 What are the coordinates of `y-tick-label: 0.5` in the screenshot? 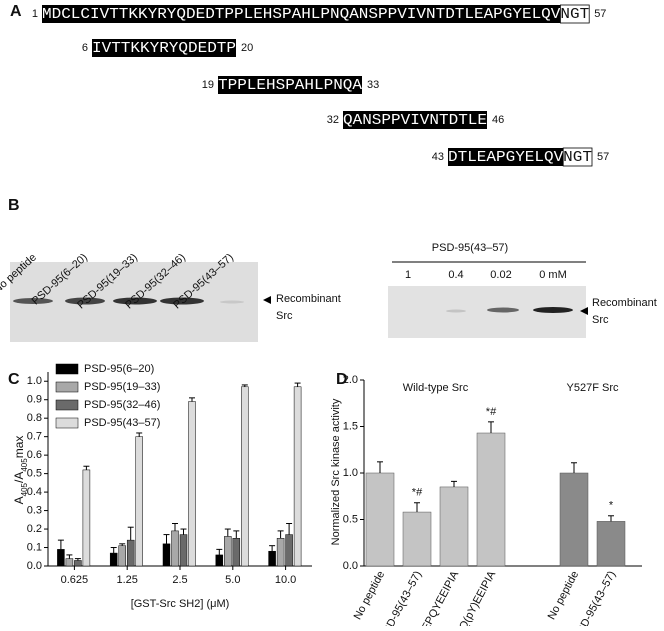 It's located at (34, 474).